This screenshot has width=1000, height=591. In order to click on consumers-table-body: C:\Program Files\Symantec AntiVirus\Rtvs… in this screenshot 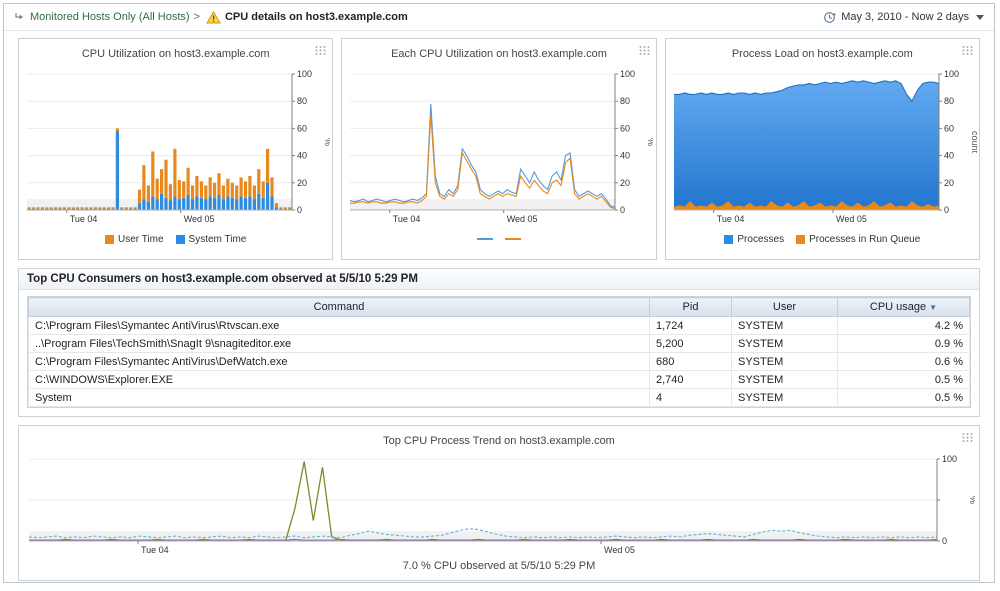, I will do `click(499, 361)`.